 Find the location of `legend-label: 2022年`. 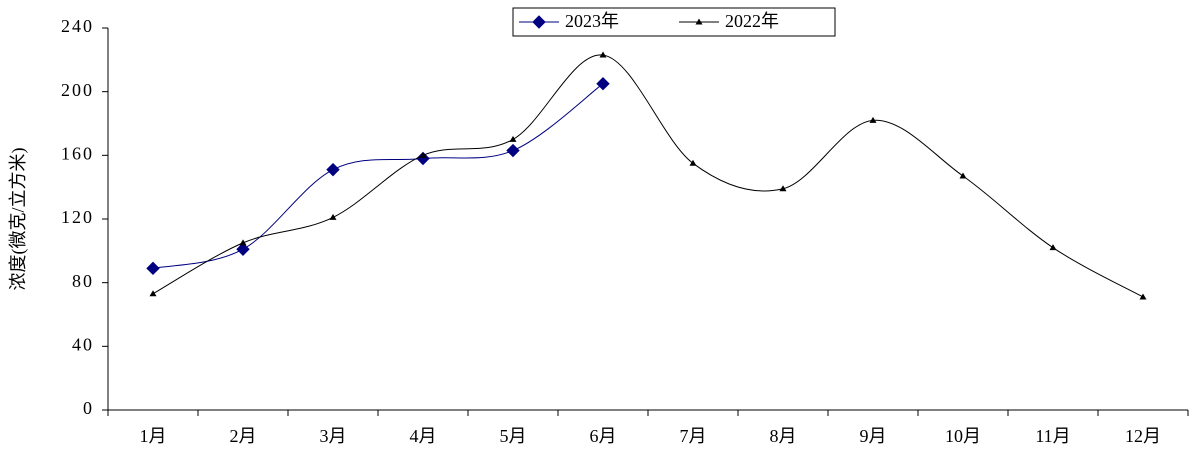

legend-label: 2022年 is located at coordinates (752, 21).